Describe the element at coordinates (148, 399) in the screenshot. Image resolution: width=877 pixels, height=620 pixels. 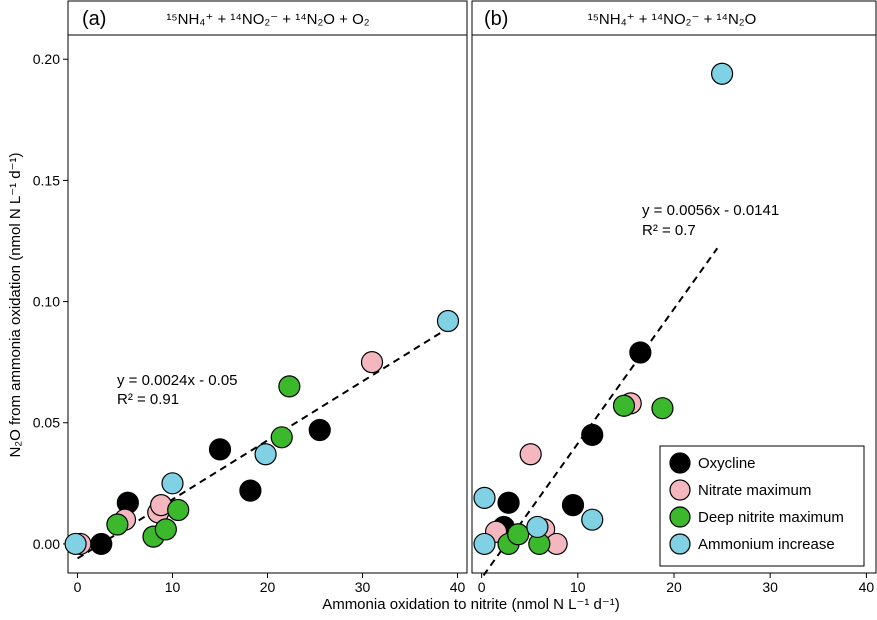
I see `panel-a-r2: R² = 0.91` at that location.